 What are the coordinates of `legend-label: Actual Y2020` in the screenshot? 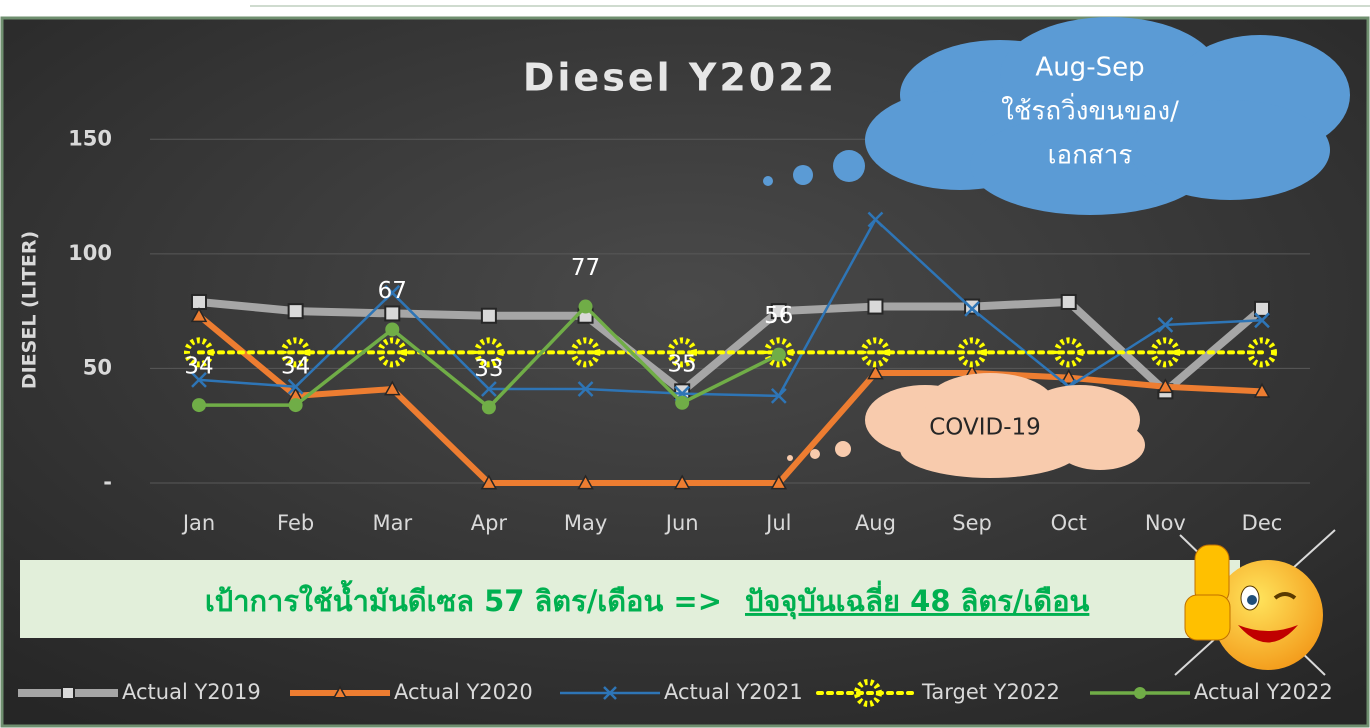 It's located at (463, 692).